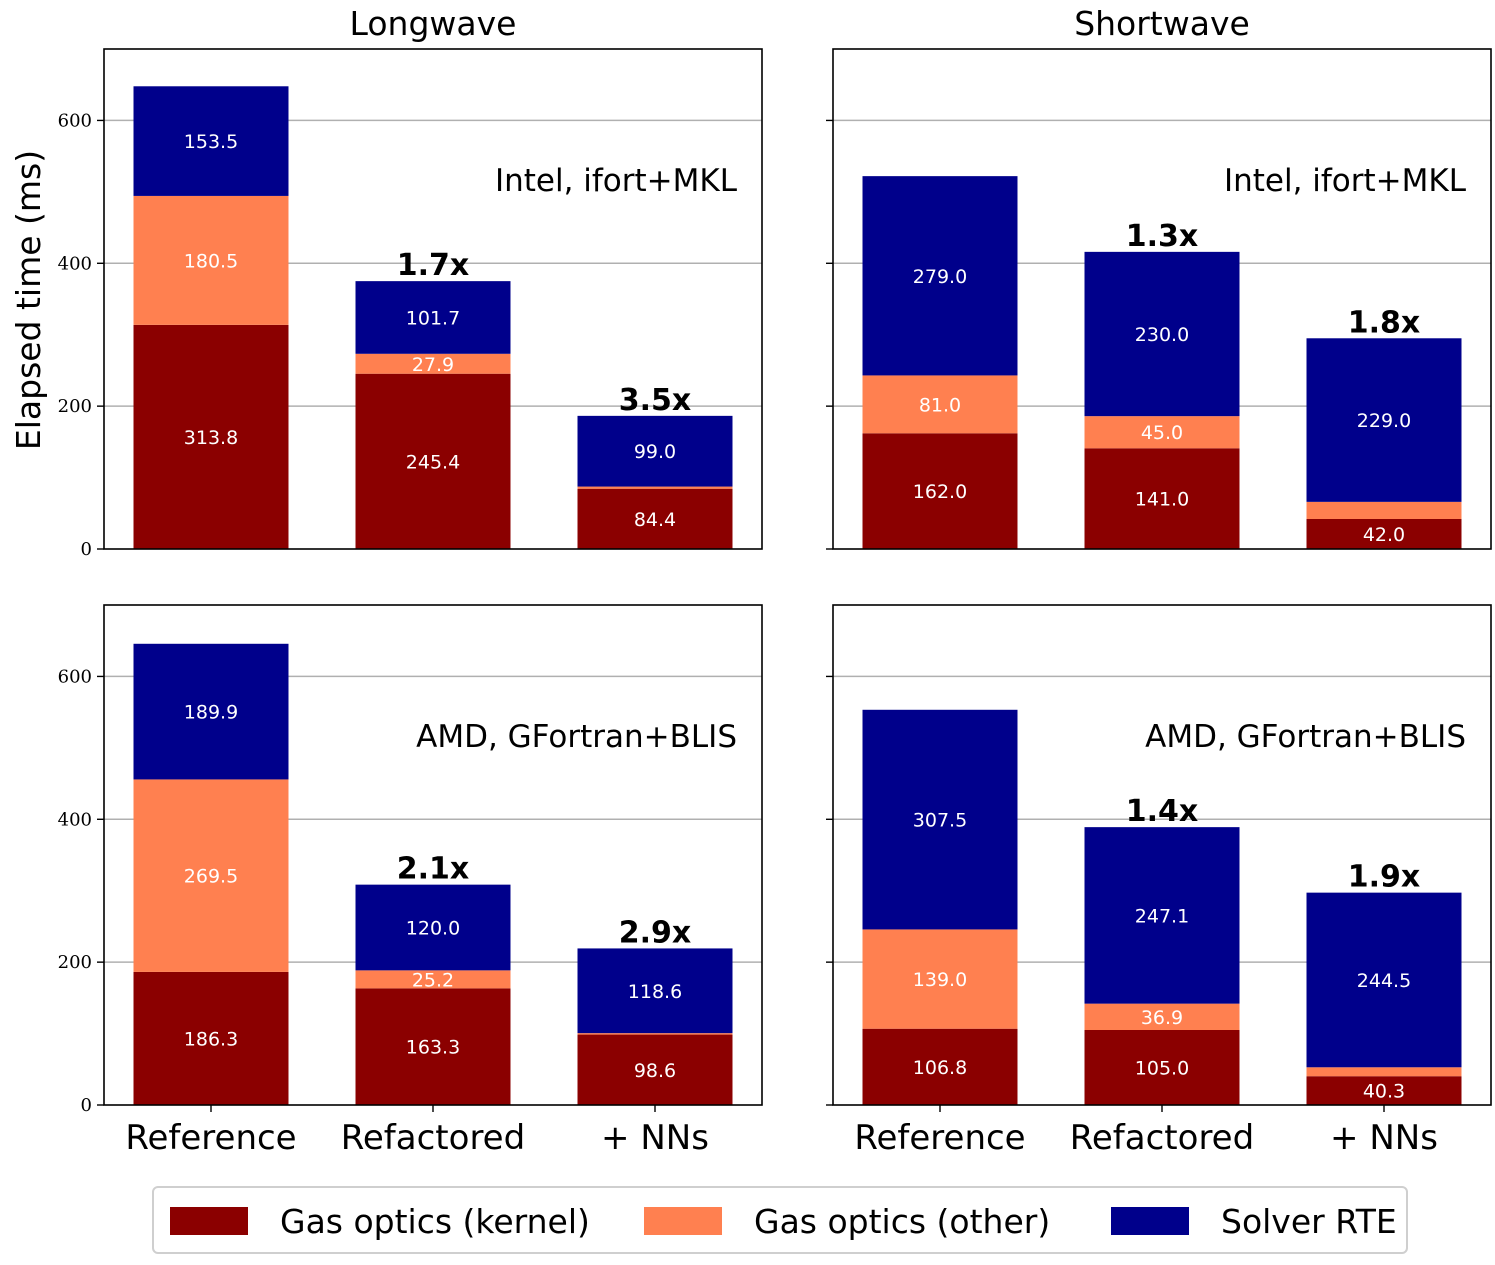  I want to click on data-label: 229.0, so click(1384, 421).